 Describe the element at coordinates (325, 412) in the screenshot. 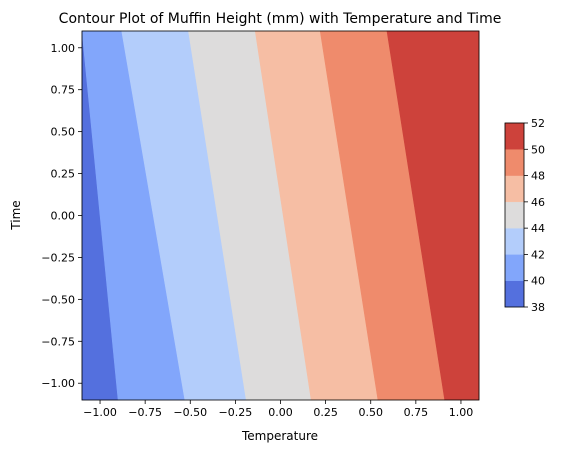

I see `x-tick-label: 0.25` at that location.